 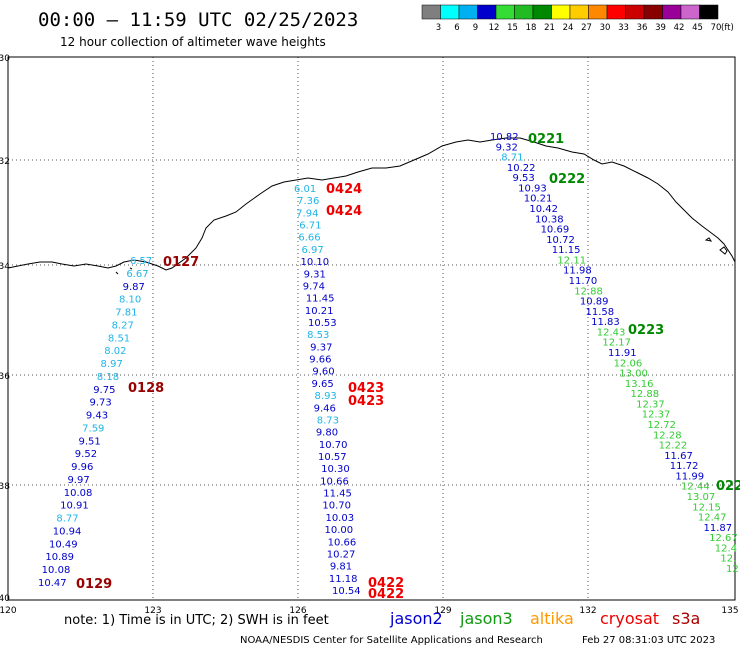 I want to click on colorbar-tick-label: 39, so click(x=660, y=28).